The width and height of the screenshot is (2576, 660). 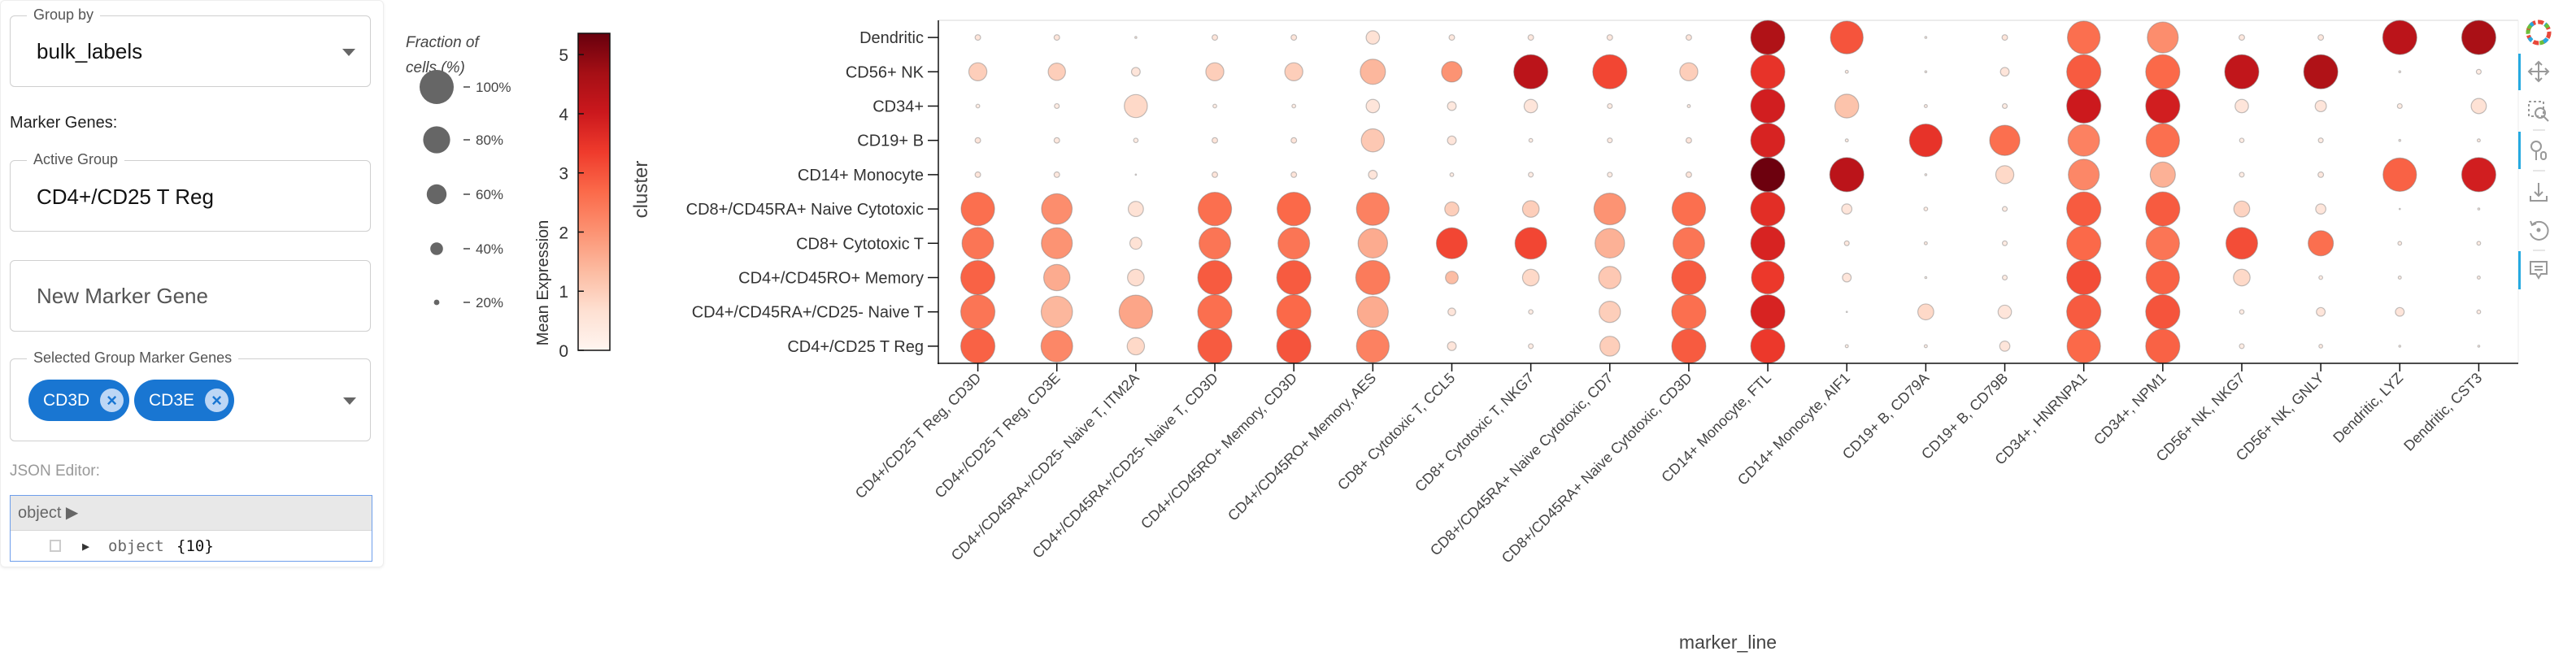 What do you see at coordinates (192, 546) in the screenshot?
I see `json-editor-row: ▶ object {10}` at bounding box center [192, 546].